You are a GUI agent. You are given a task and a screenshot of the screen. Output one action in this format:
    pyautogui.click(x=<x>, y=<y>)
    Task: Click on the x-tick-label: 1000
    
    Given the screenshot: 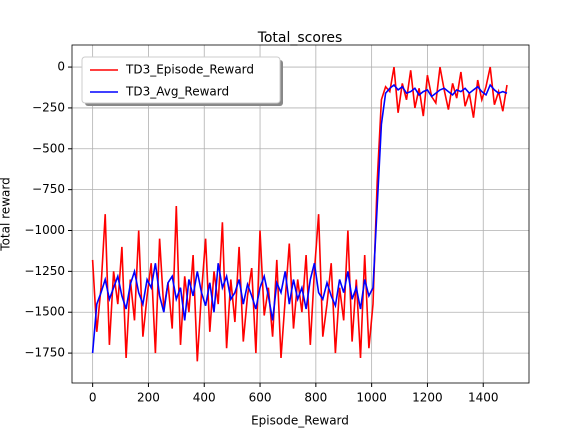 What is the action you would take?
    pyautogui.click(x=371, y=398)
    